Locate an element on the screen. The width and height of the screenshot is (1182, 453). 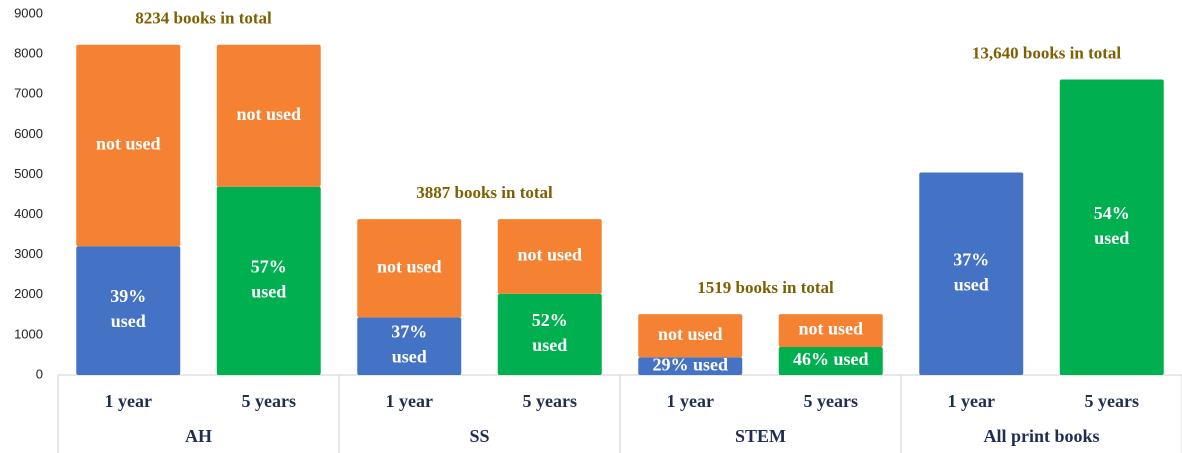
group-label: STEM is located at coordinates (760, 436).